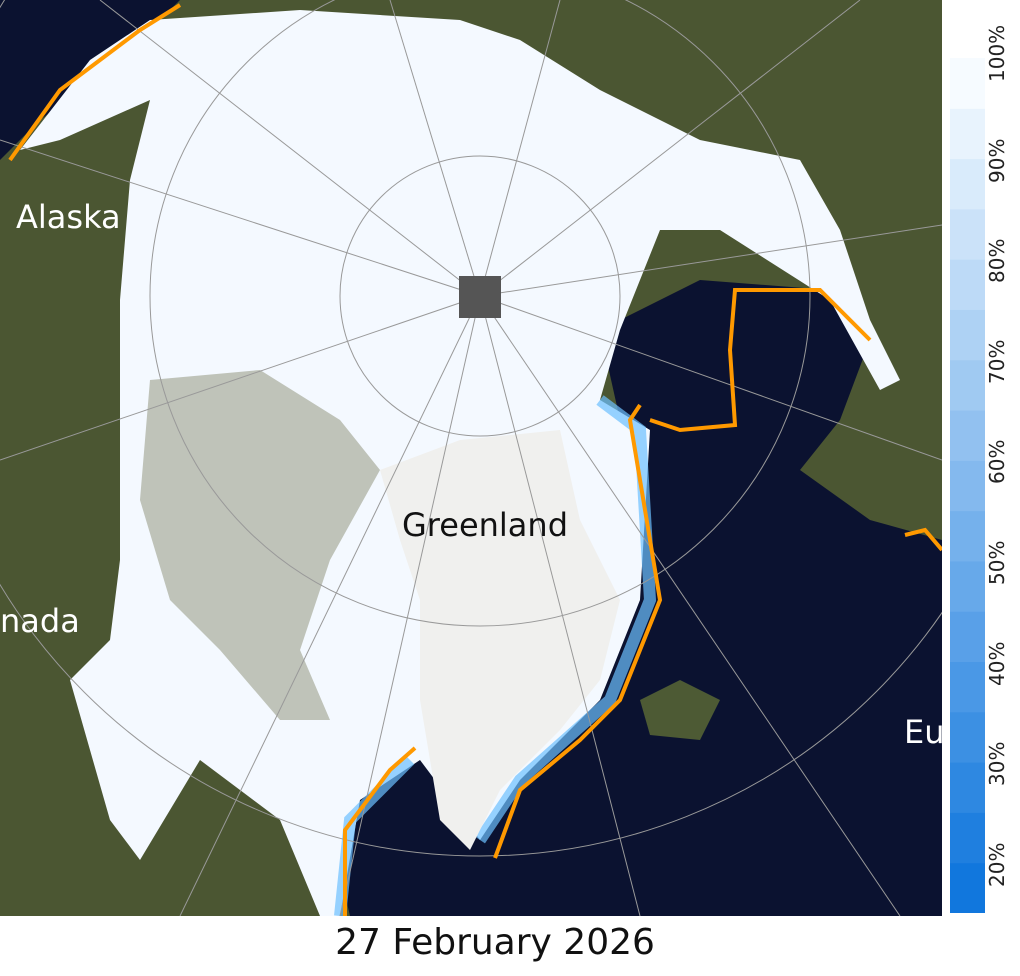 This screenshot has width=1020, height=976. I want to click on iceland, so click(680, 710).